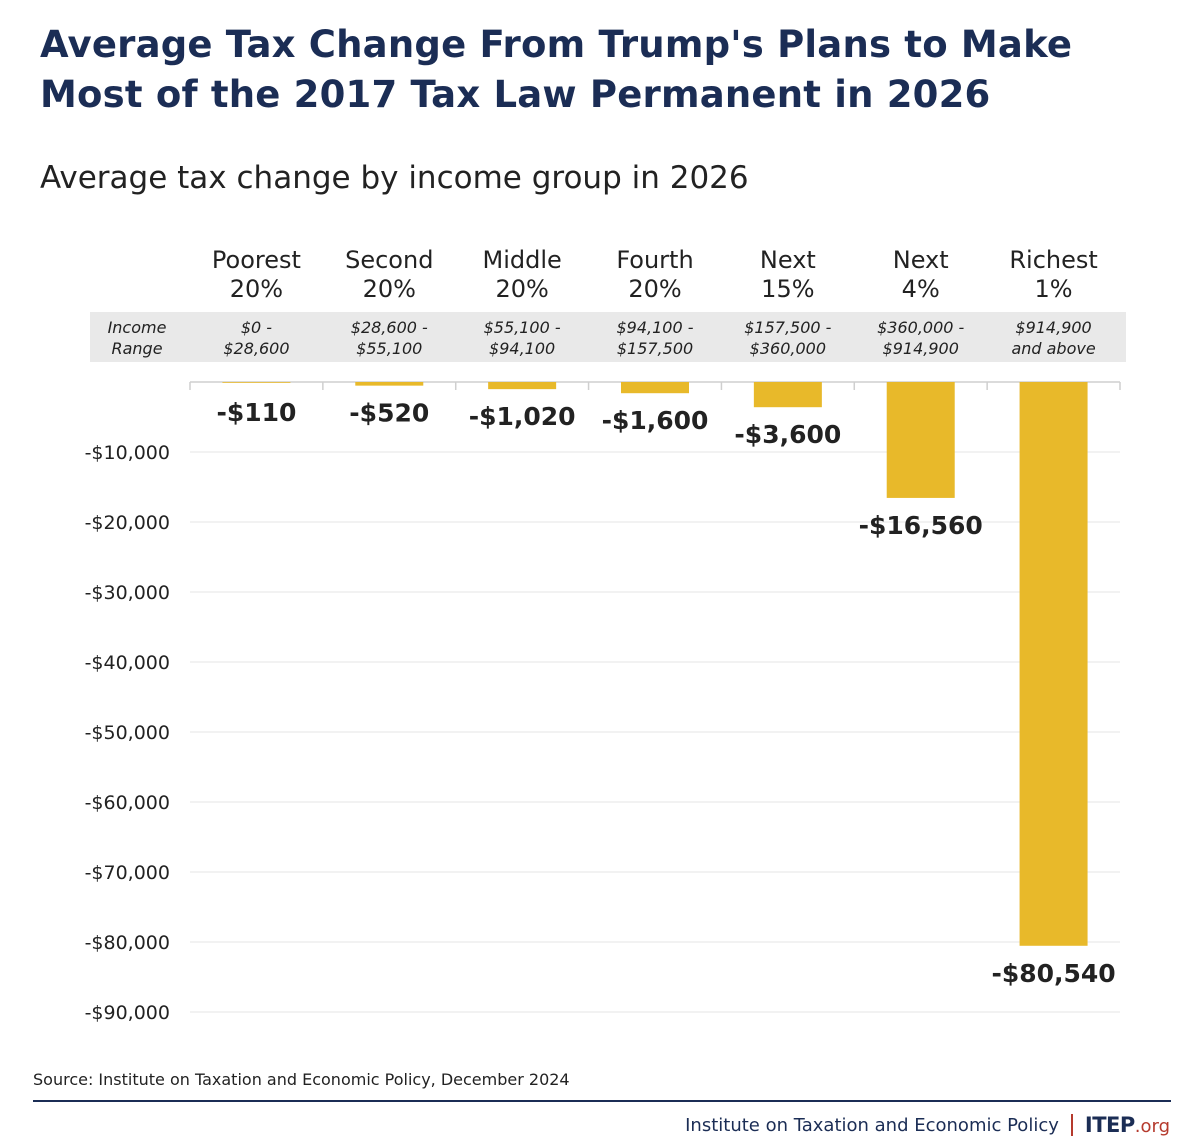  Describe the element at coordinates (127, 803) in the screenshot. I see `y-tick-label: -$60,000` at that location.